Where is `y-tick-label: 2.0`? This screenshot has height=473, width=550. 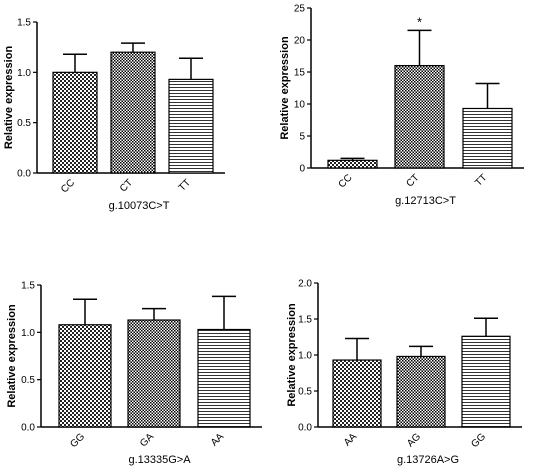 y-tick-label: 2.0 is located at coordinates (305, 284).